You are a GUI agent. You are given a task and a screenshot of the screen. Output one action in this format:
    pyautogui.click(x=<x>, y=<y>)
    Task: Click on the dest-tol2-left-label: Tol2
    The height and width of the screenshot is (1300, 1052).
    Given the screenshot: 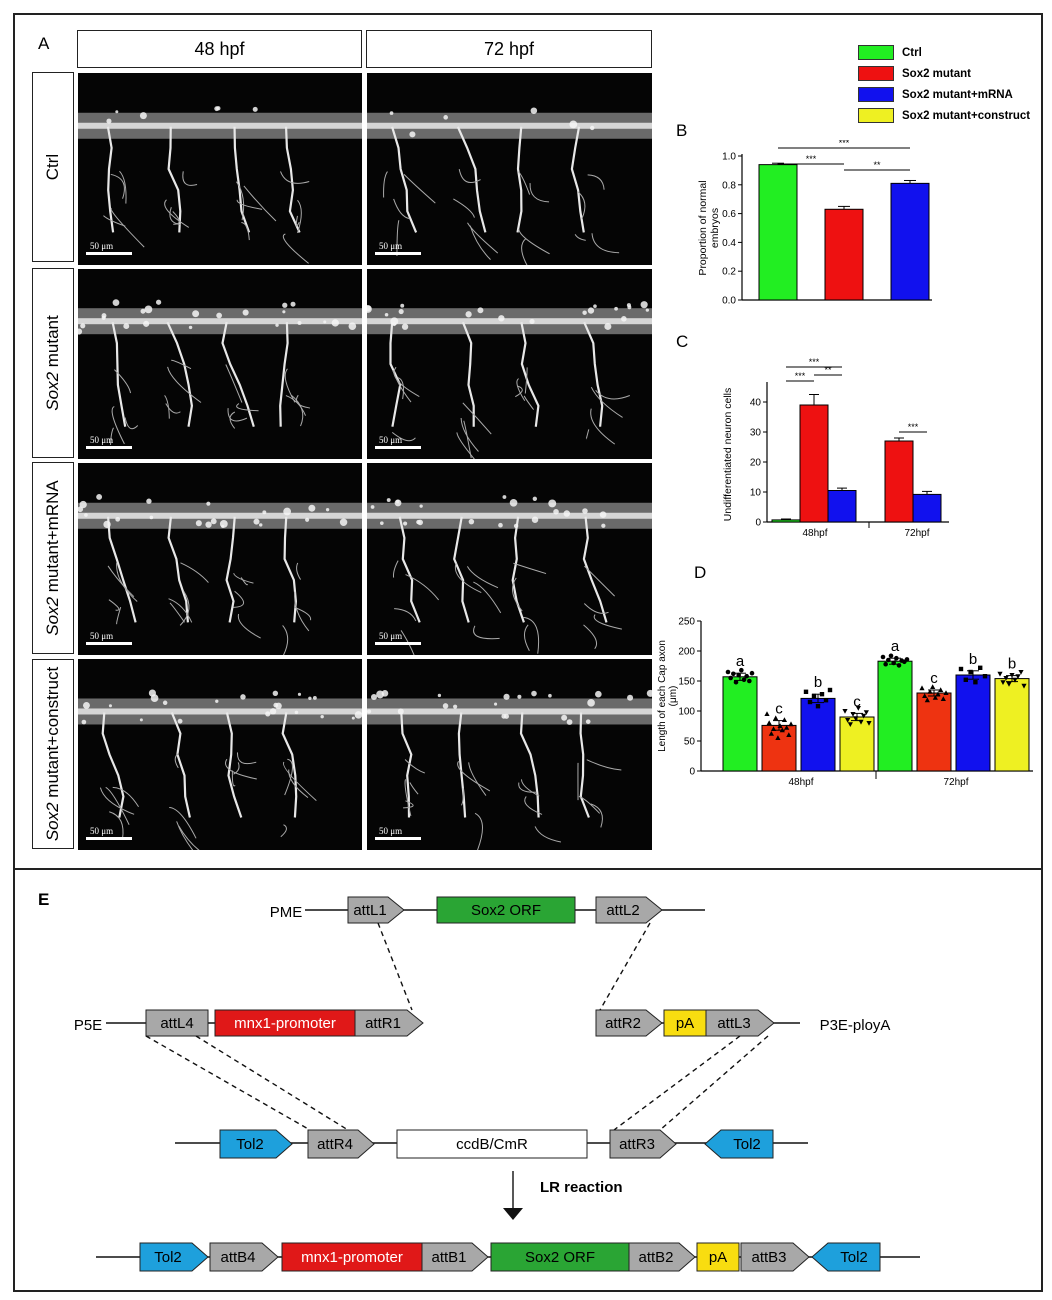 What is the action you would take?
    pyautogui.click(x=250, y=1144)
    